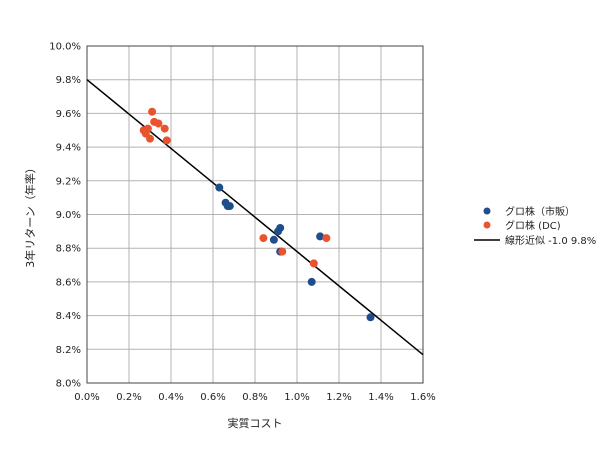  I want to click on legend: グロ株（市販） グロ株 (DC) 線形近似 -1.0 9.8%, so click(535, 226).